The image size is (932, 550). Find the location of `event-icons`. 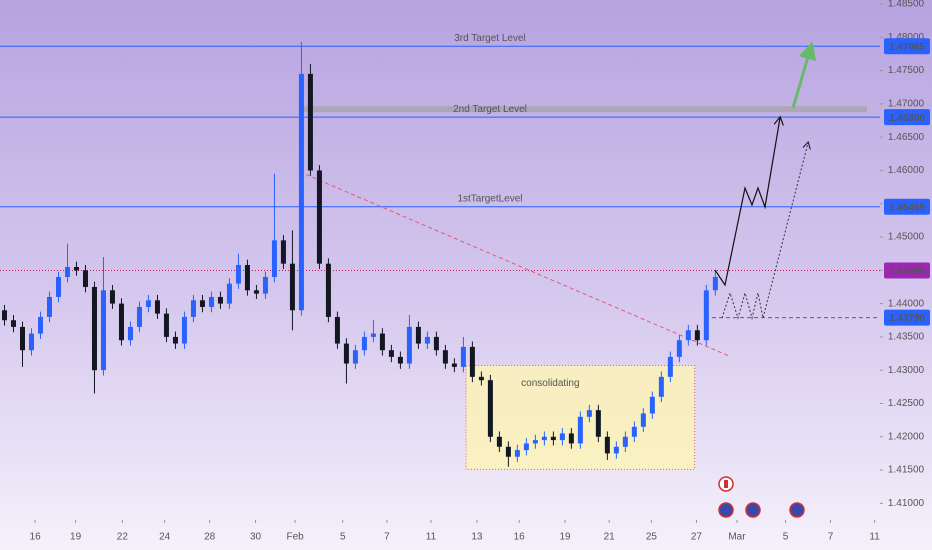

event-icons is located at coordinates (761, 497).